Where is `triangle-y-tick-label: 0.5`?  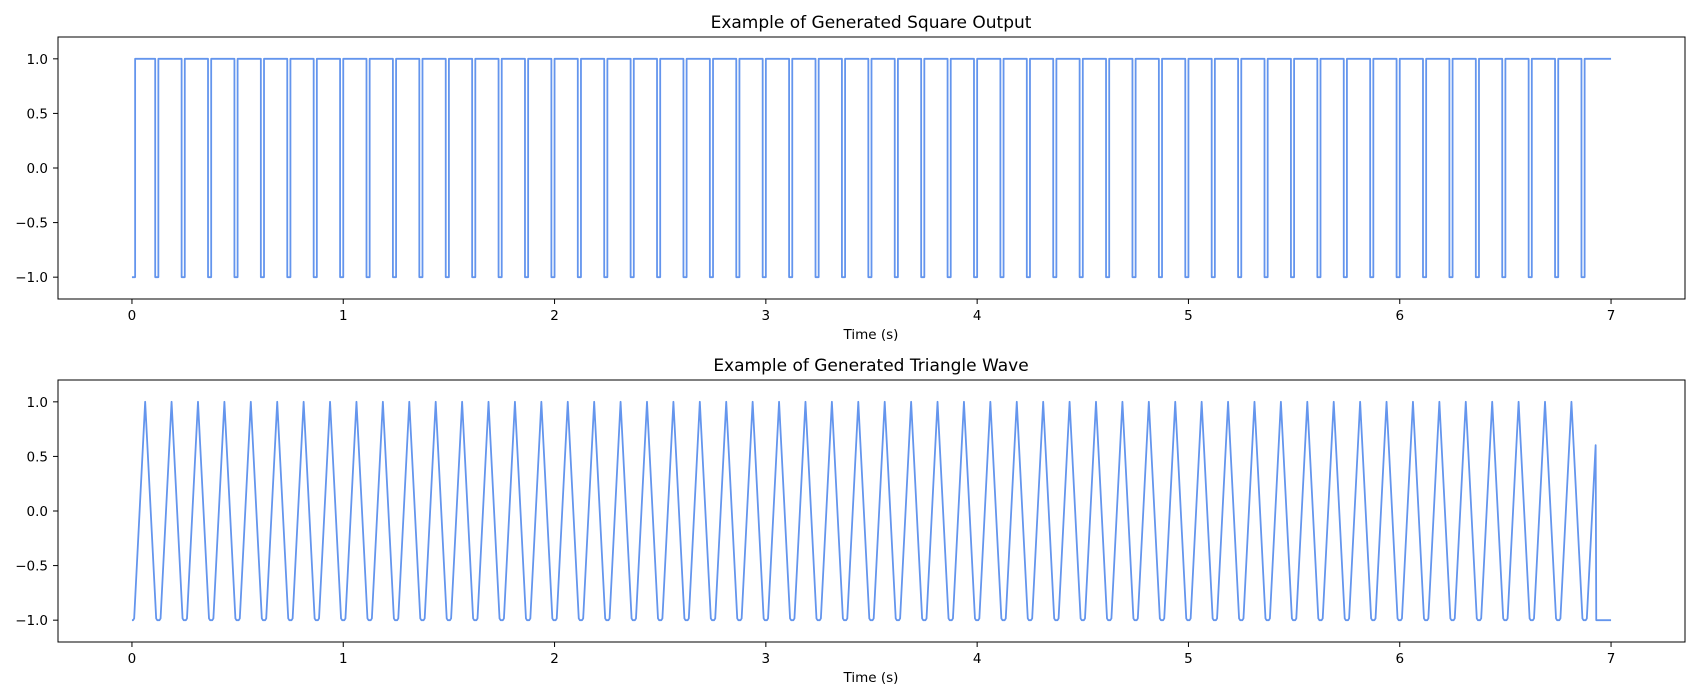
triangle-y-tick-label: 0.5 is located at coordinates (37, 457).